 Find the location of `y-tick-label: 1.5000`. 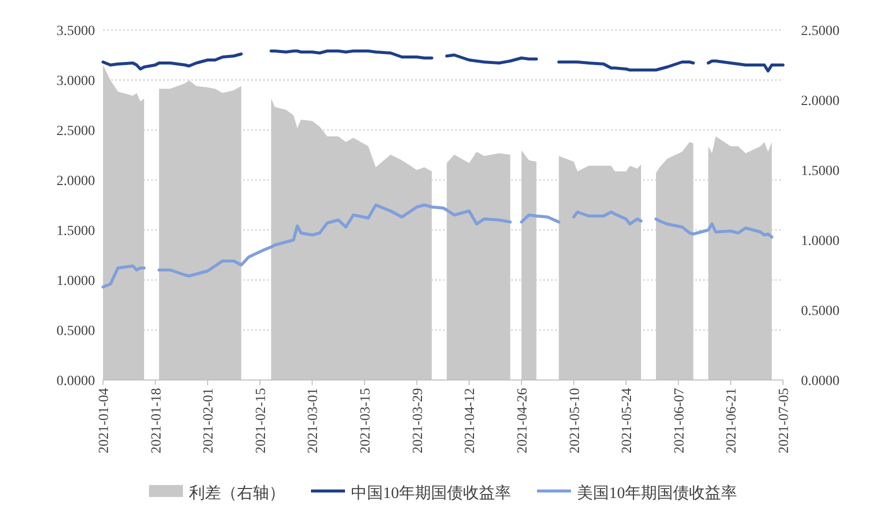

y-tick-label: 1.5000 is located at coordinates (75, 231).